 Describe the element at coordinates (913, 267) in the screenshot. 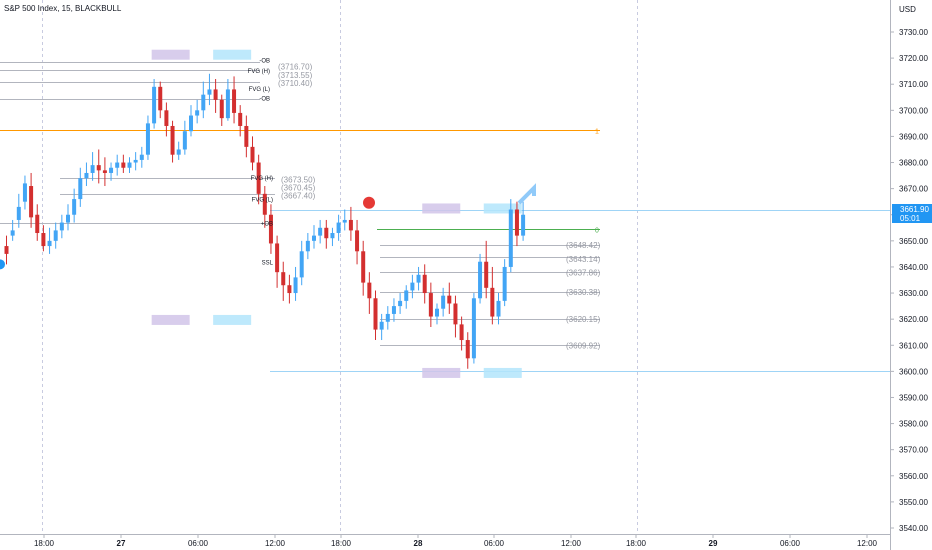

I see `y-tick-label: 3640.00` at that location.